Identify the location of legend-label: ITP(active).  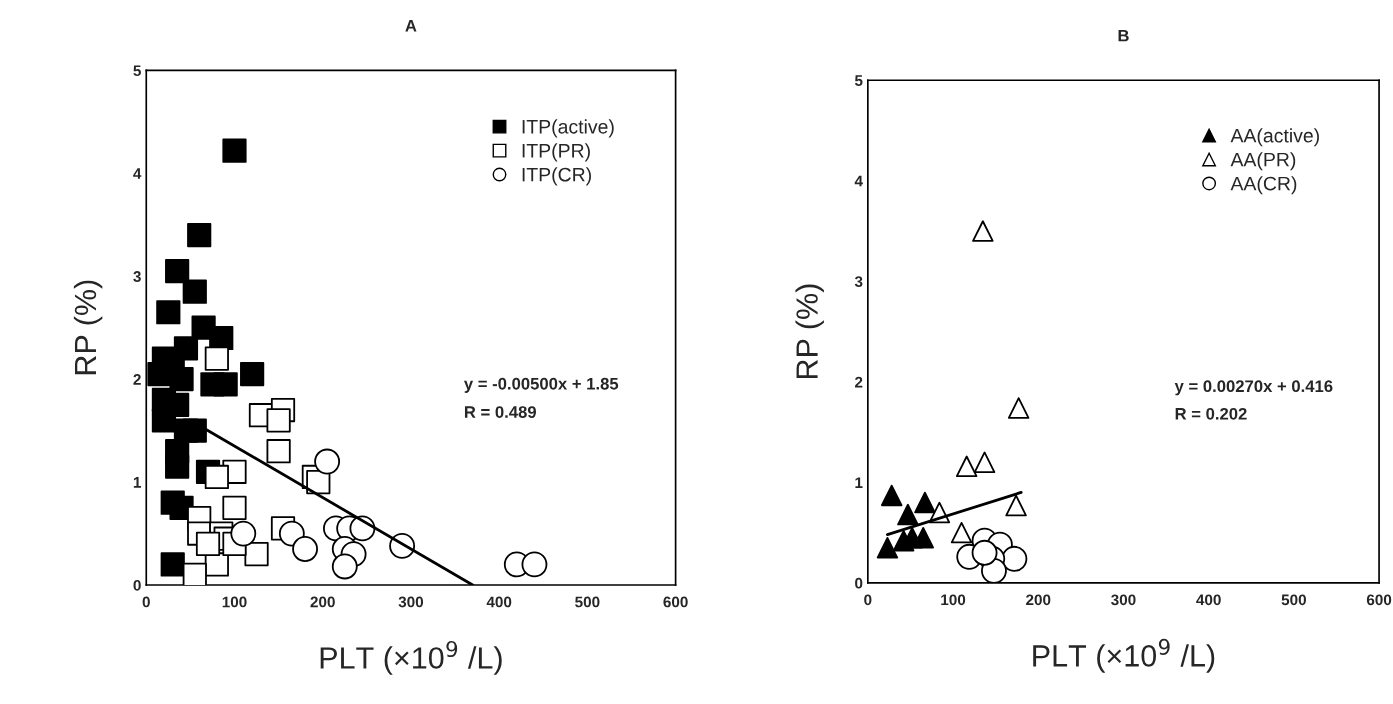
(568, 128).